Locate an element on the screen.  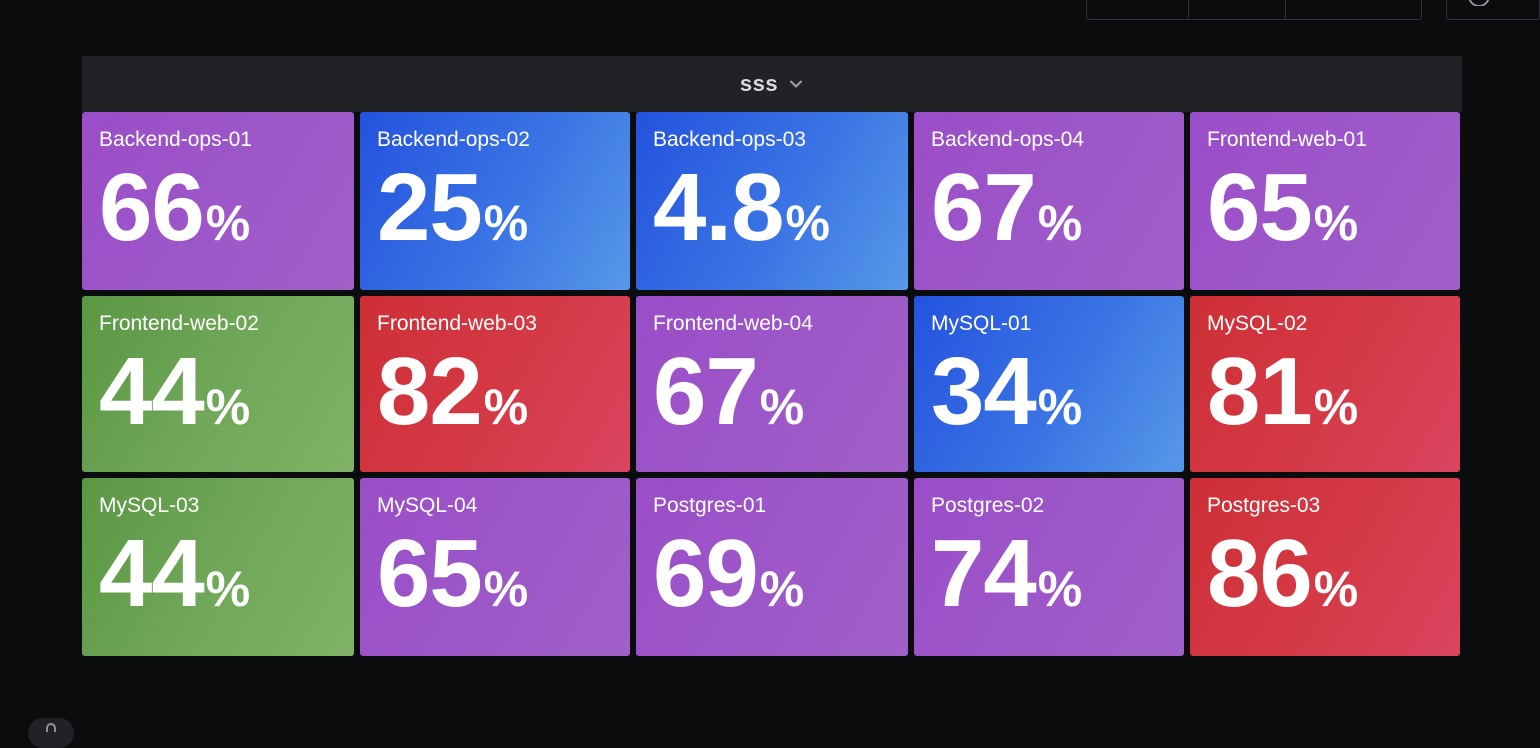
tile-value-group: 74% is located at coordinates (1006, 574).